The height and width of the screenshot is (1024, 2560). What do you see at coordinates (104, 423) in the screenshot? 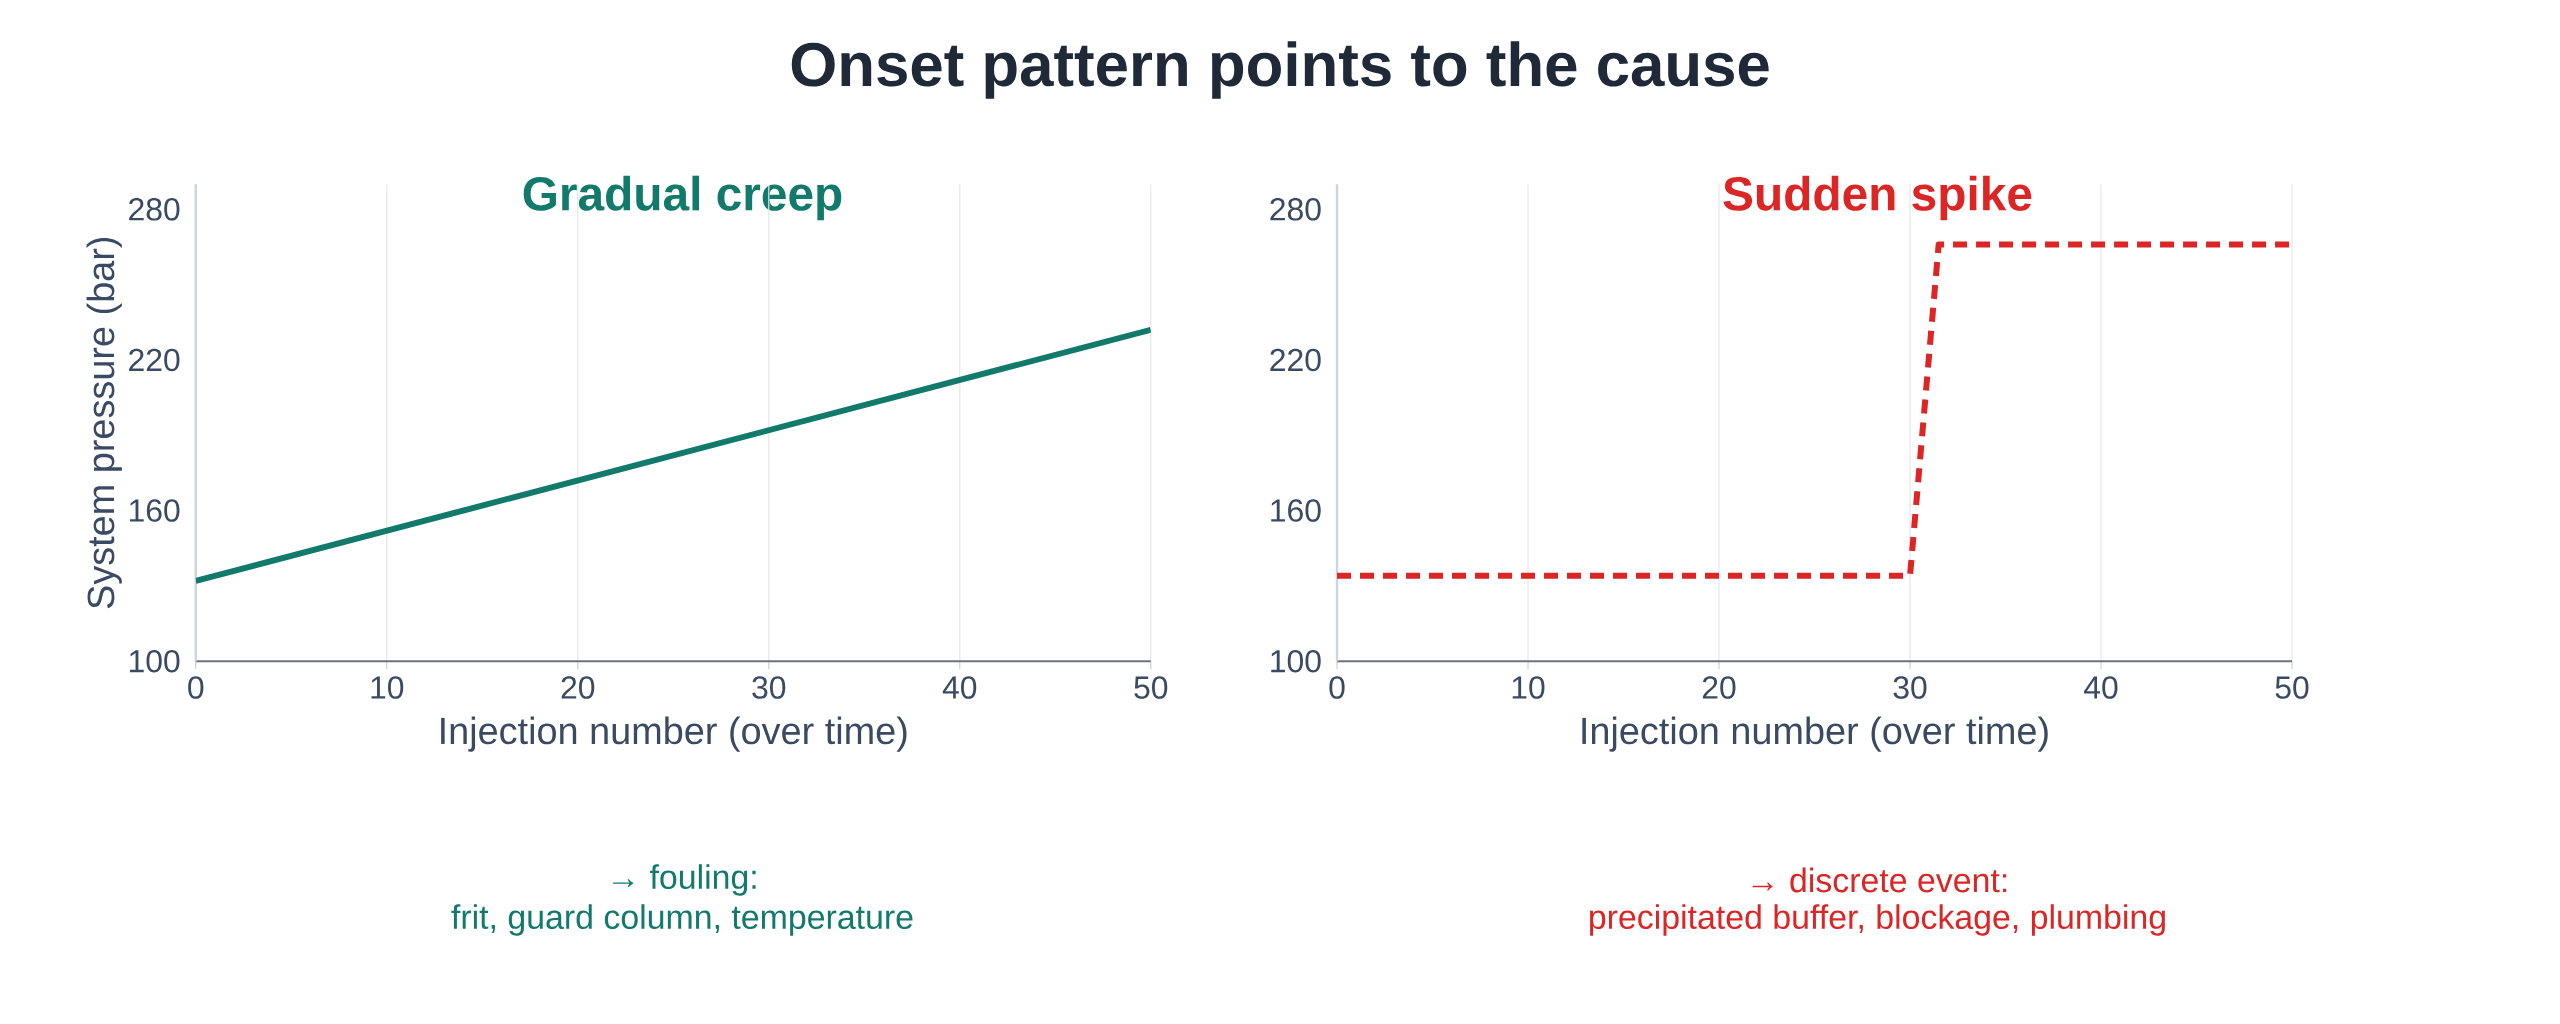
I see `y-axis-title: System pressure (bar)` at bounding box center [104, 423].